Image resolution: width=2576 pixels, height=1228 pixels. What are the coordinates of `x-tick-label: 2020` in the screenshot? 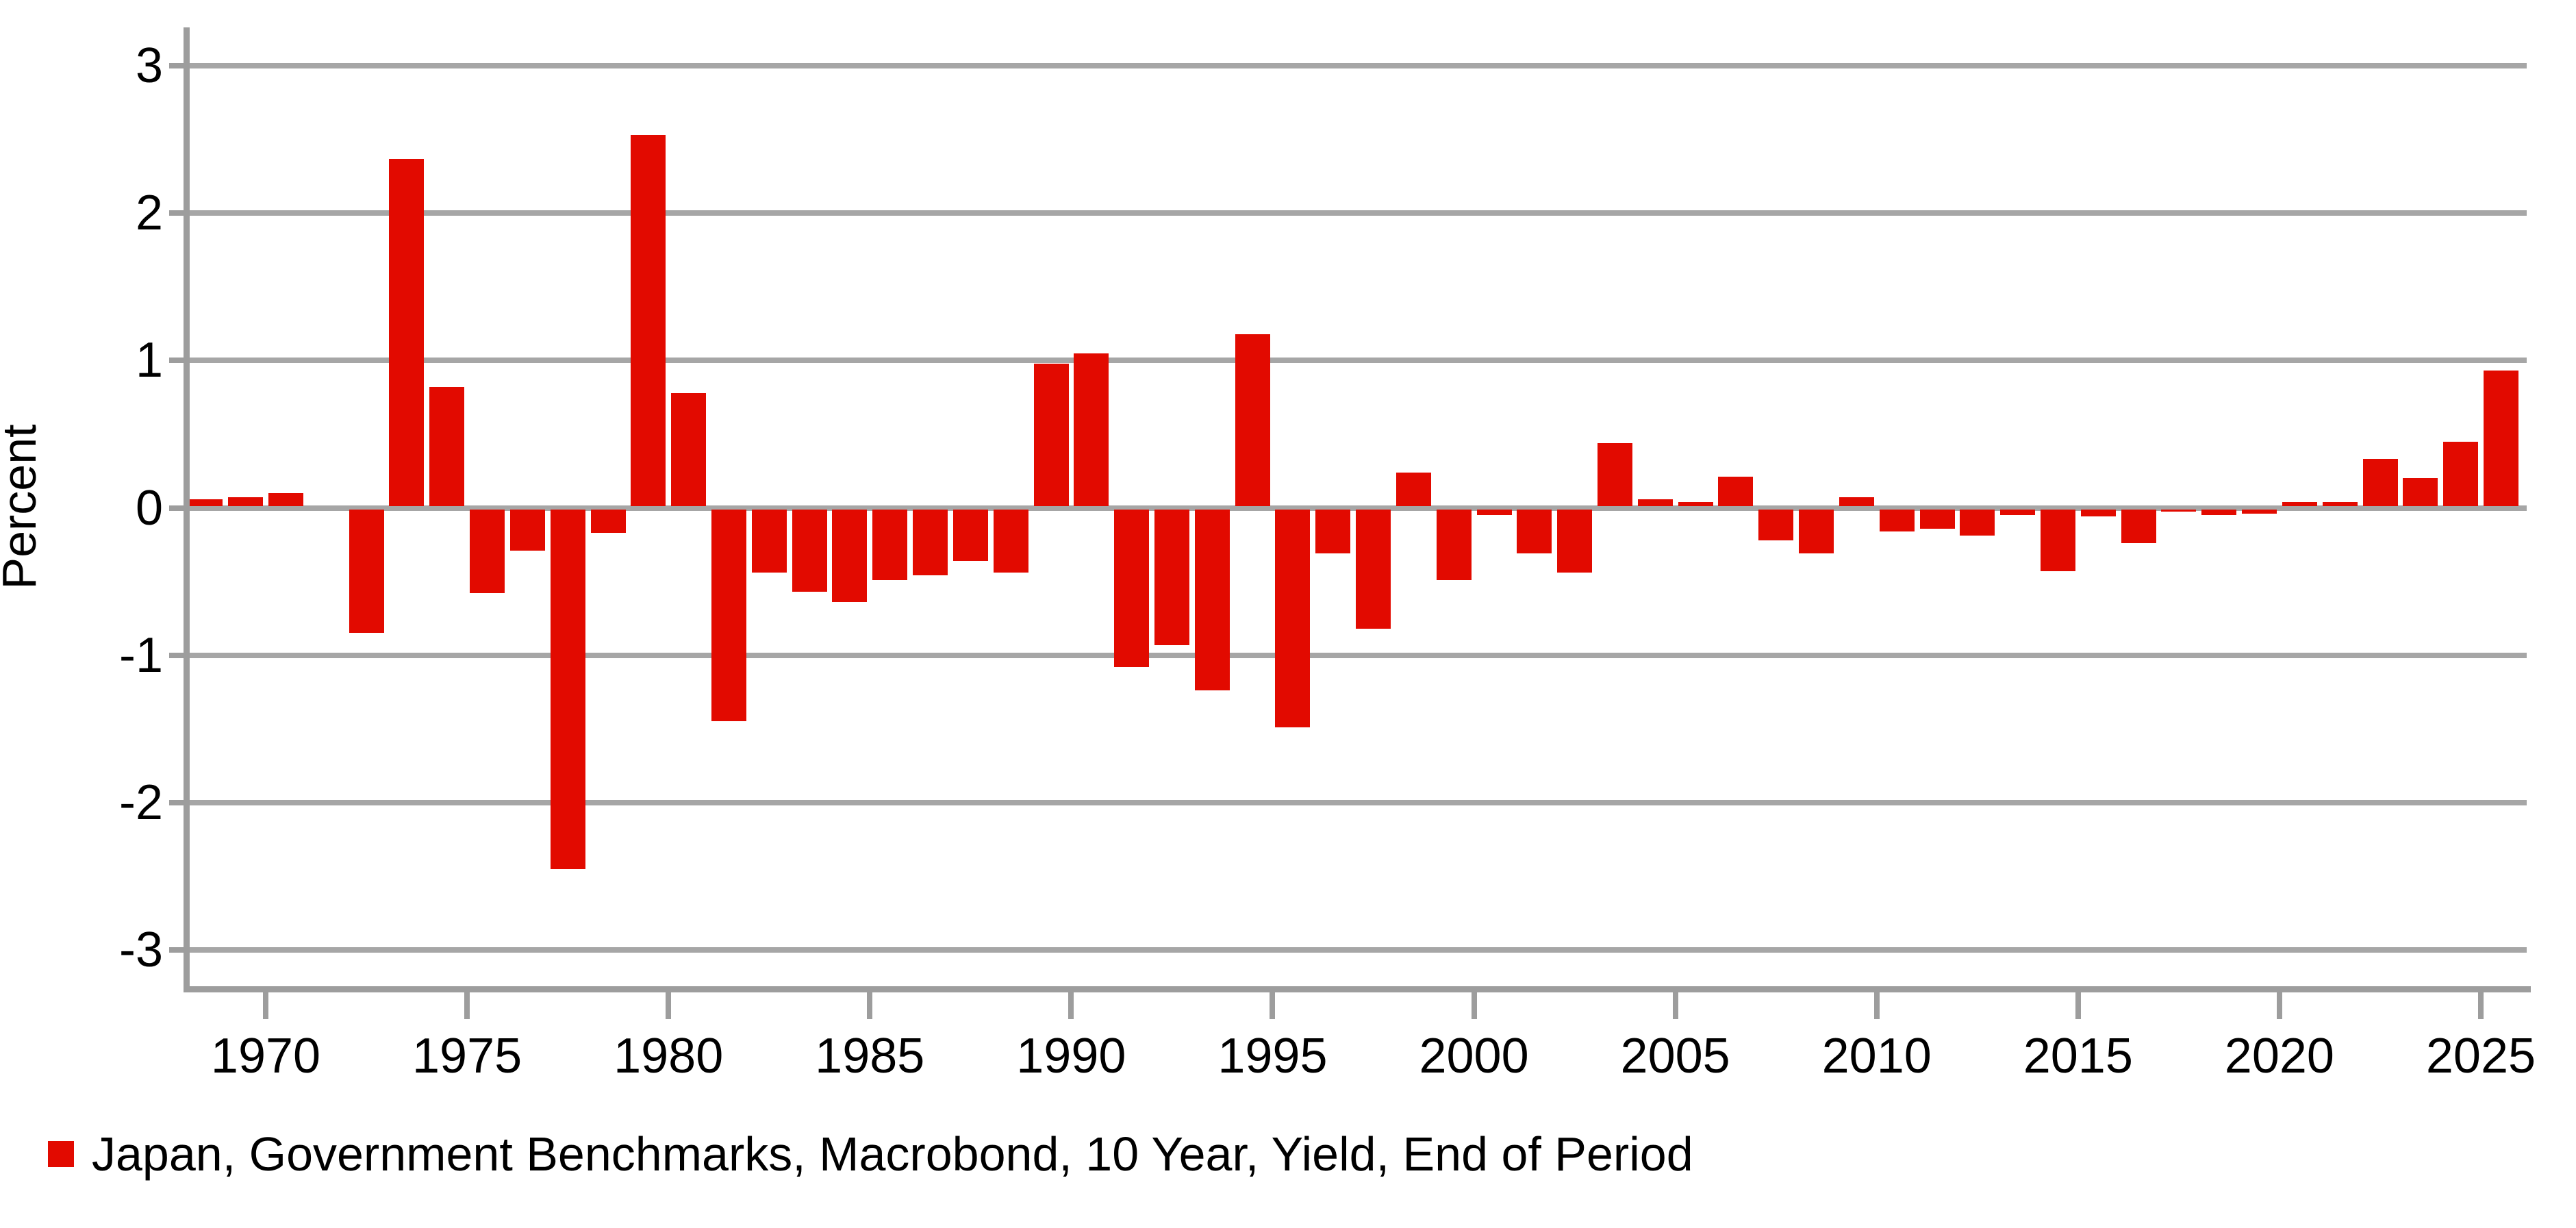 It's located at (2279, 1056).